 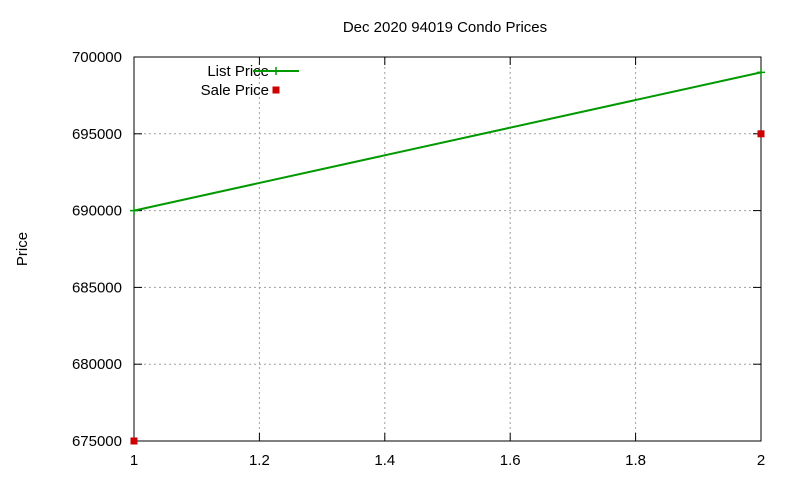 I want to click on x-tick-label: 1.6, so click(x=510, y=460).